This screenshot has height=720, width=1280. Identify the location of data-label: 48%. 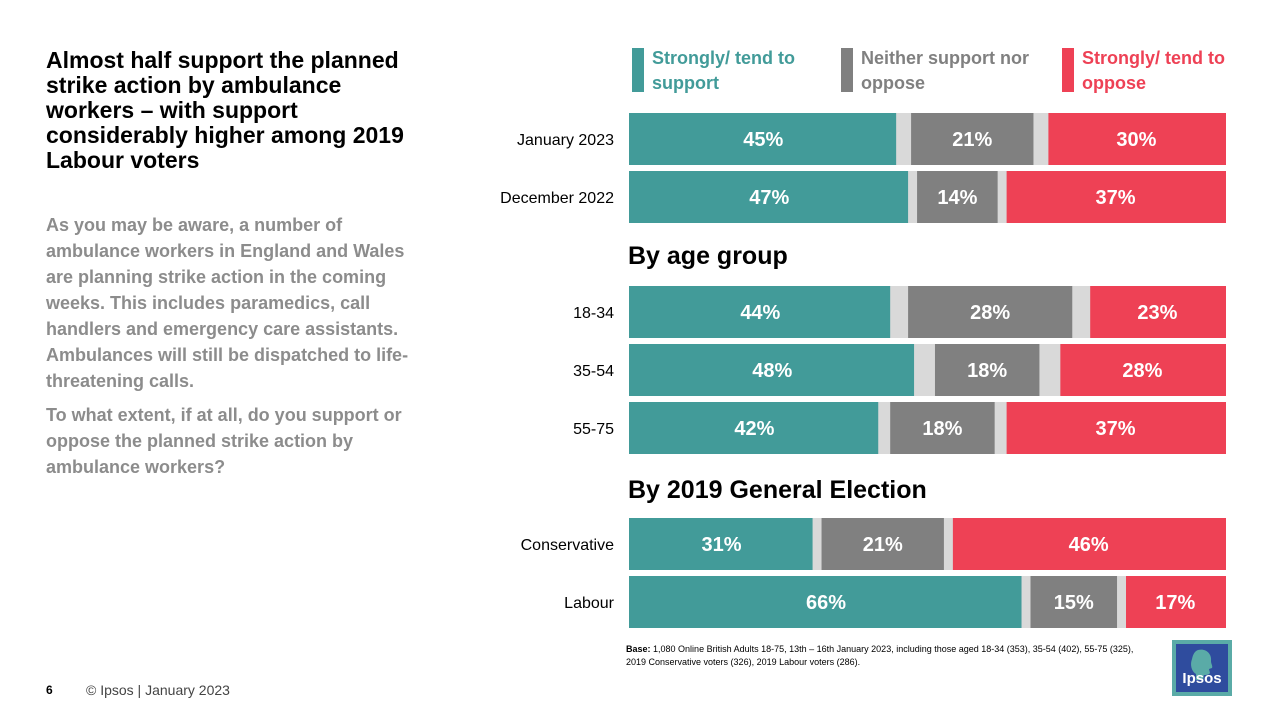
(772, 371).